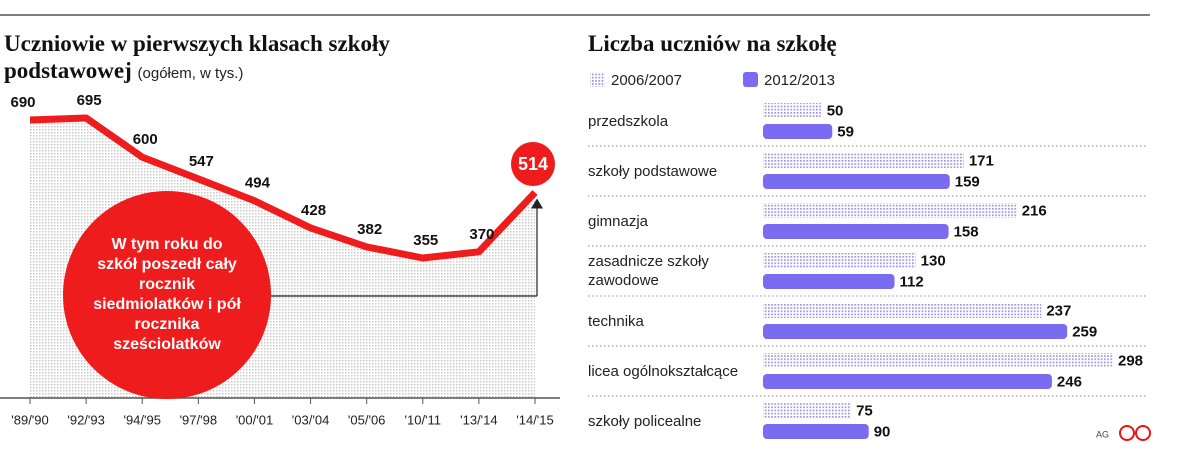  I want to click on line, so click(283, 188).